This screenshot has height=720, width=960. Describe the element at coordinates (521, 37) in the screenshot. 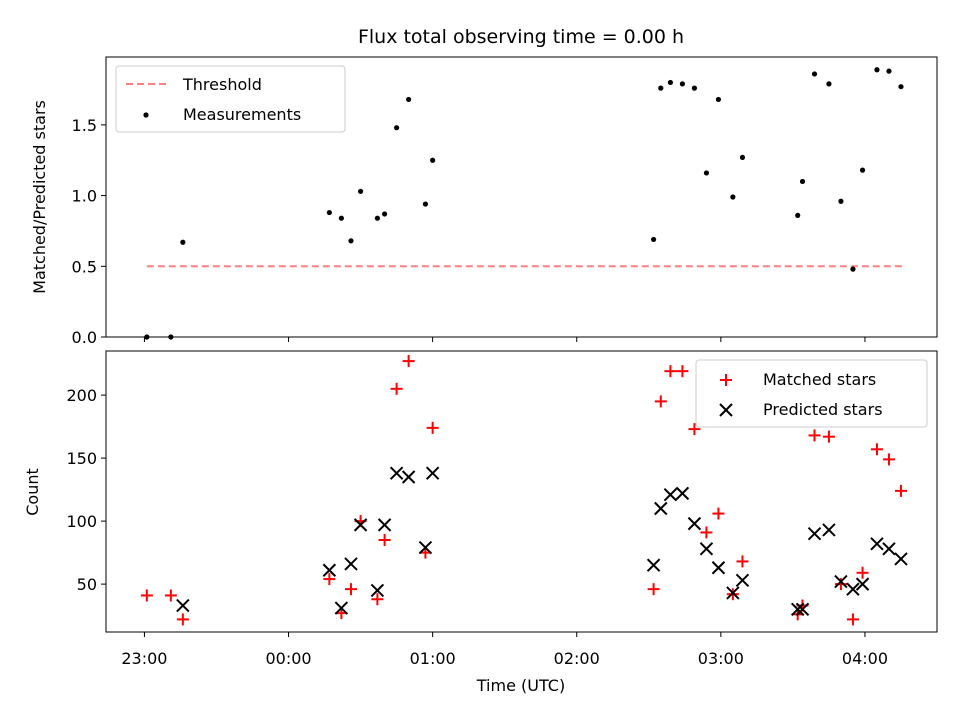

I see `chart-title: Flux total observing time = 0.00 h` at that location.